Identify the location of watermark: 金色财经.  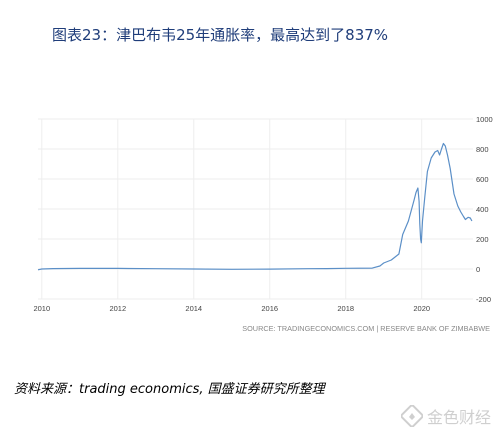
(445, 416).